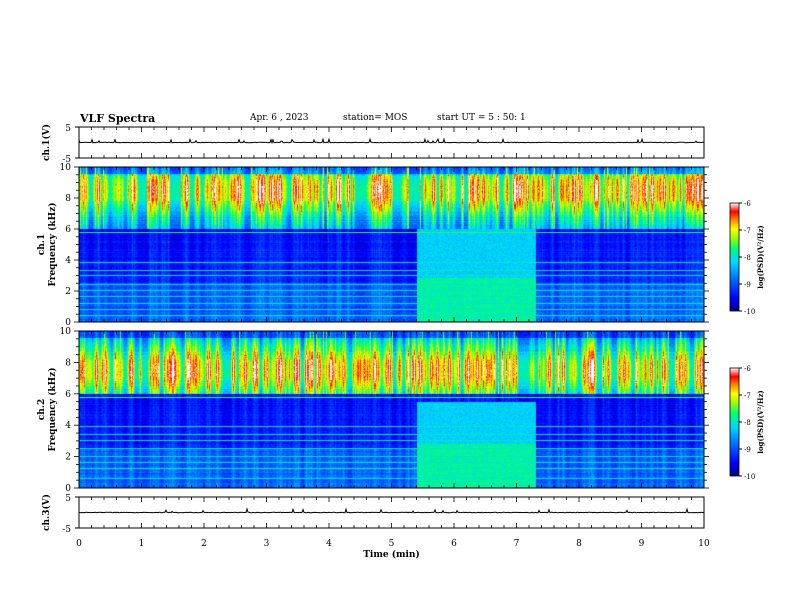 This screenshot has height=612, width=792. What do you see at coordinates (517, 544) in the screenshot?
I see `x-tick-label: 7` at bounding box center [517, 544].